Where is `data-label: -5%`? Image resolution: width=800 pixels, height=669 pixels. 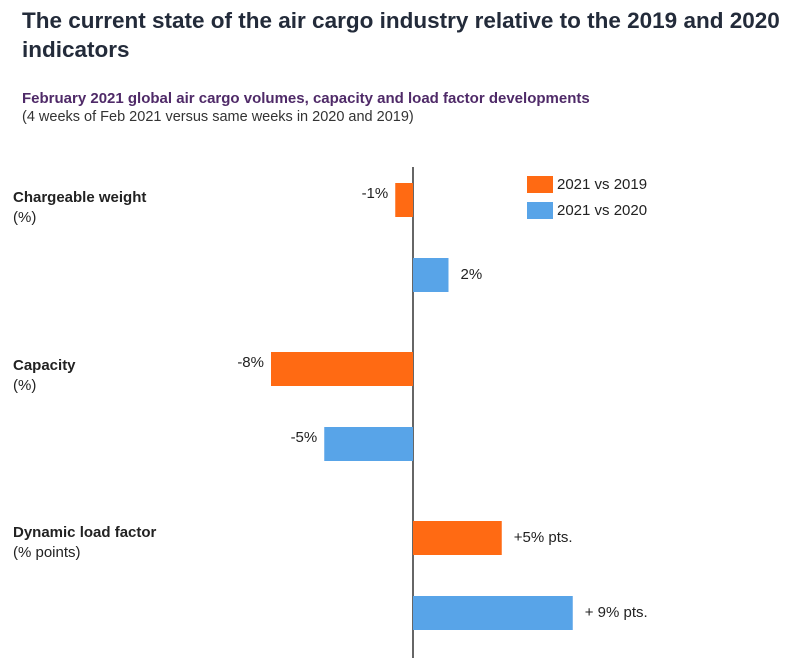
data-label: -5% is located at coordinates (304, 437).